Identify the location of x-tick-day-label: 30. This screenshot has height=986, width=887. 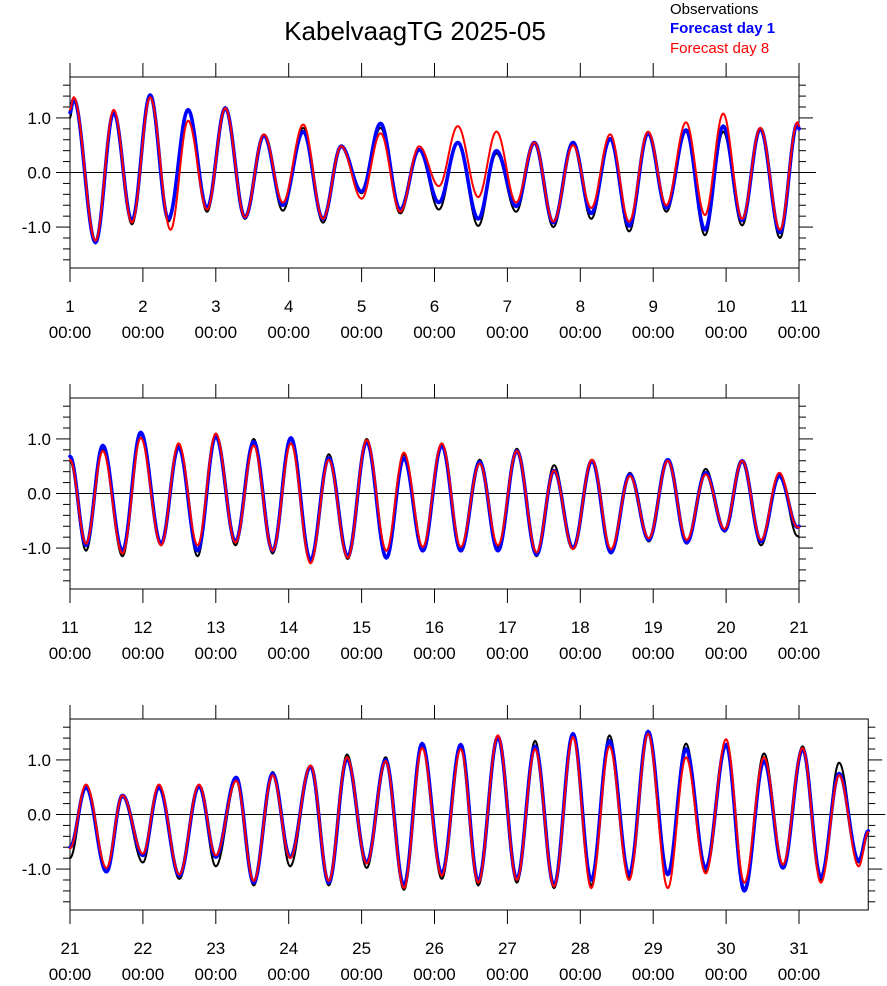
(726, 948).